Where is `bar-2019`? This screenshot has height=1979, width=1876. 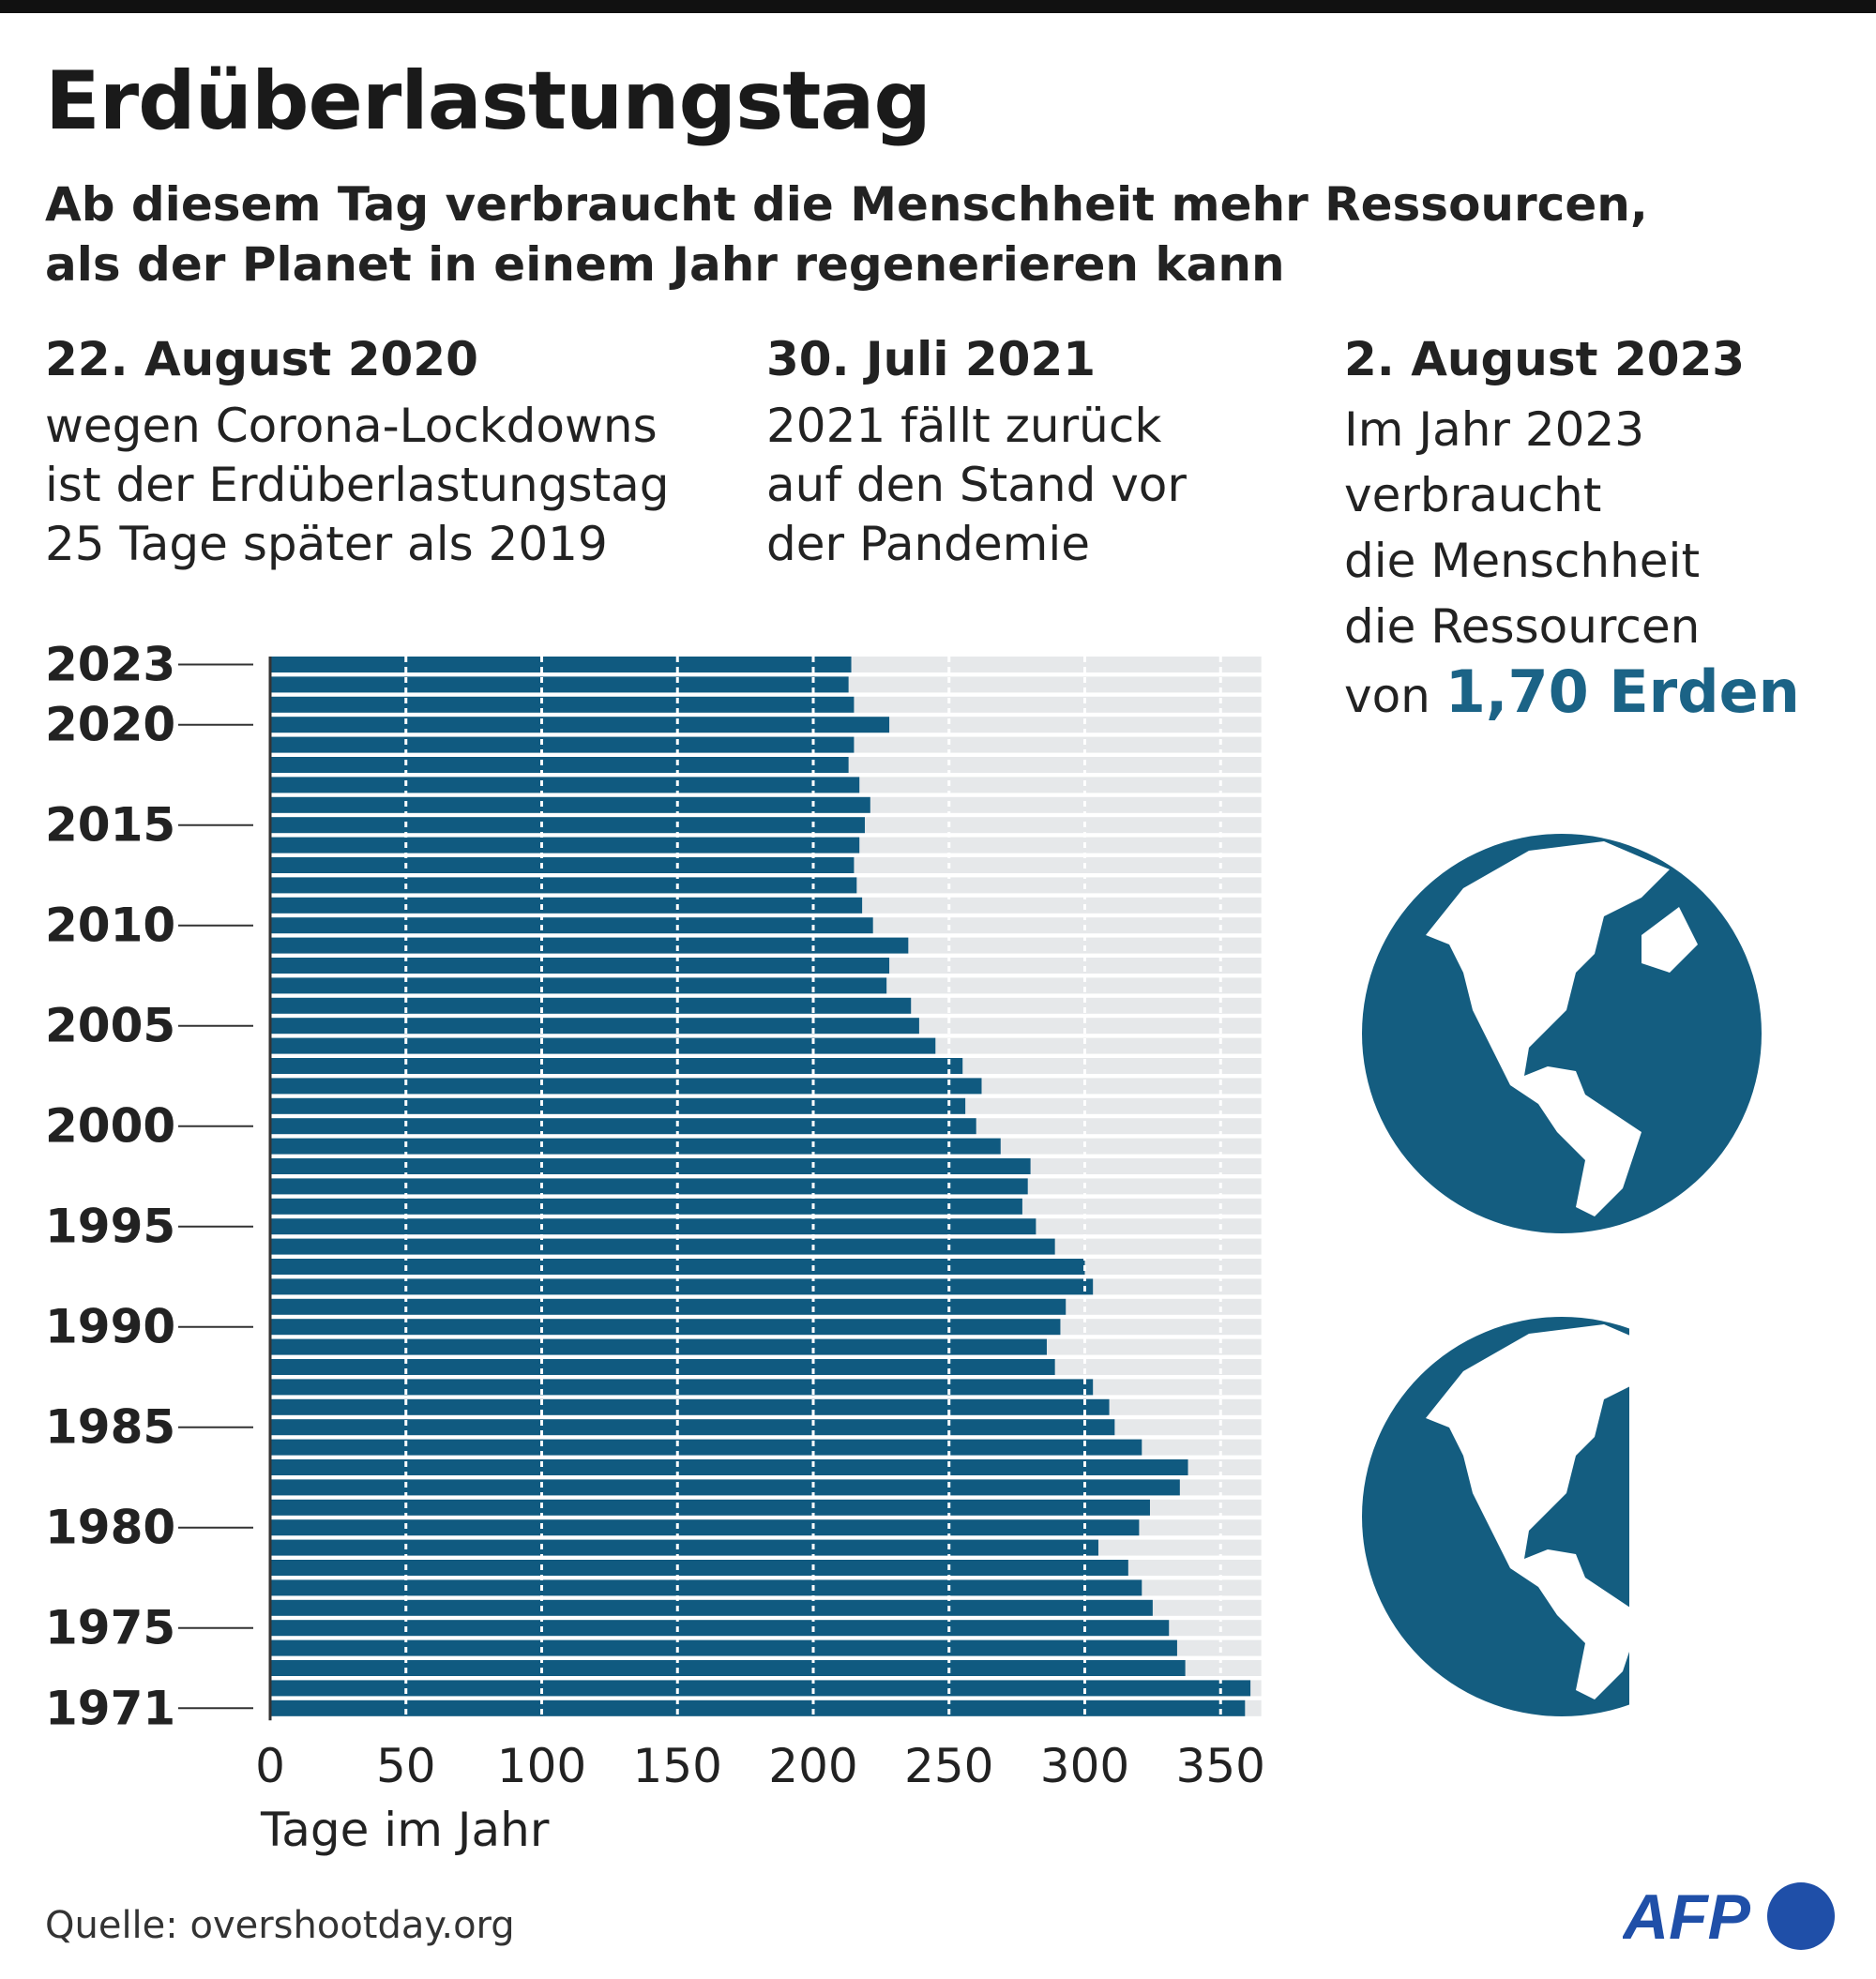
bar-2019 is located at coordinates (562, 745).